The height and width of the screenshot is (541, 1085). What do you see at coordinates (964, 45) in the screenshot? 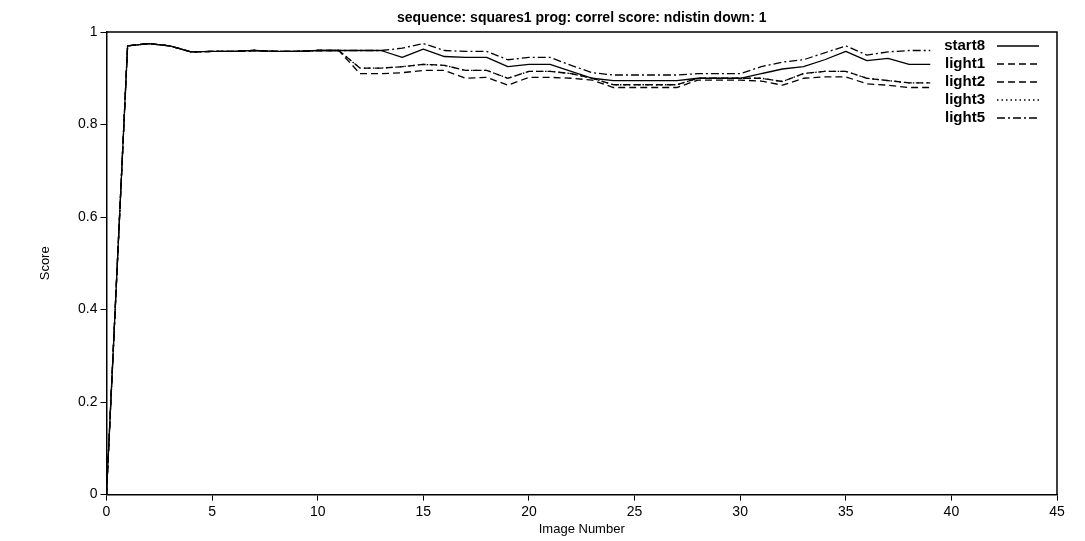
I see `legend-label: start8` at bounding box center [964, 45].